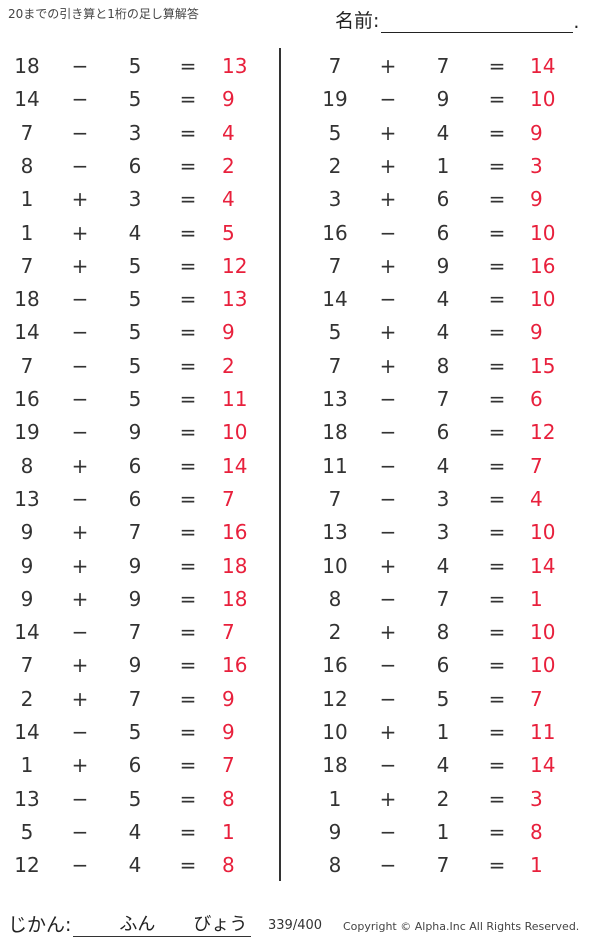 This screenshot has height=938, width=600. Describe the element at coordinates (235, 665) in the screenshot. I see `answer: 16` at that location.